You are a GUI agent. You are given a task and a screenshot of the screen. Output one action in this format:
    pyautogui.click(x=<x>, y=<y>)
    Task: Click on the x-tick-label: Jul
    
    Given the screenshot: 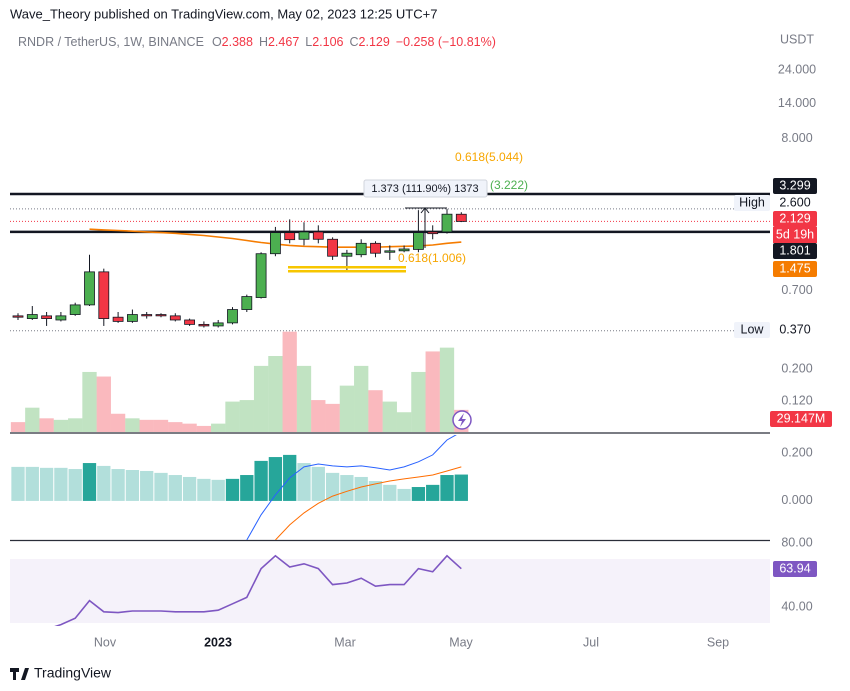 What is the action you would take?
    pyautogui.click(x=591, y=642)
    